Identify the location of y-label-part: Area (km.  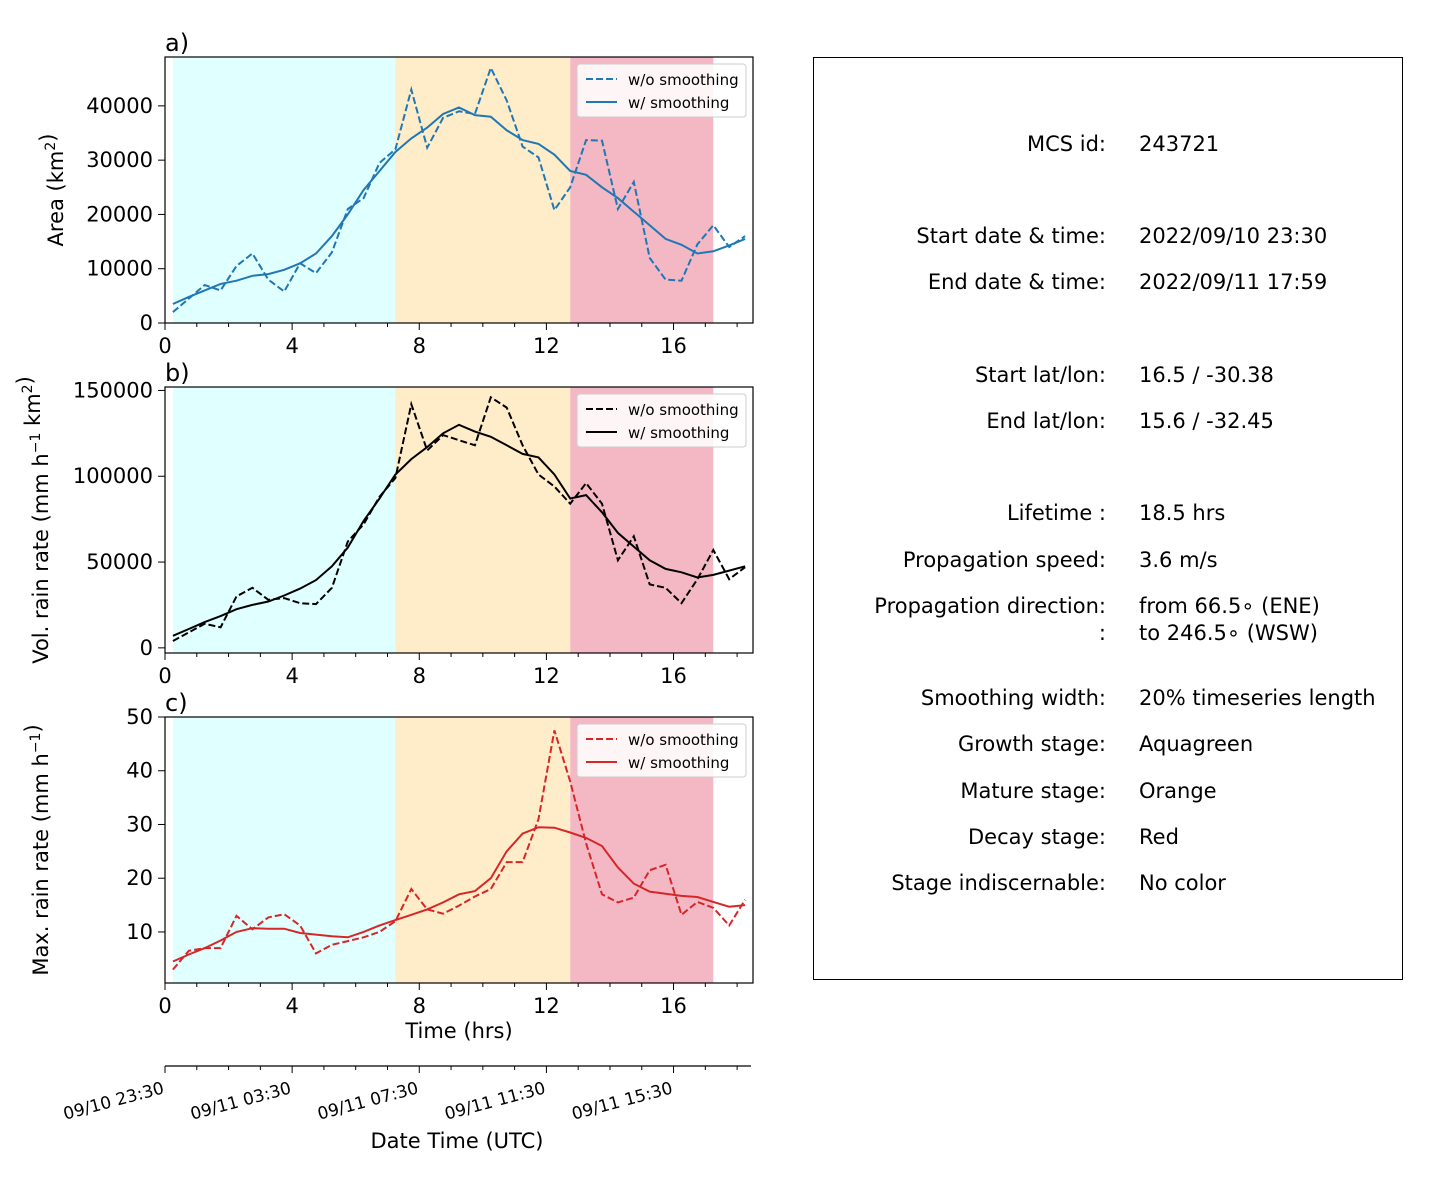
(56, 199).